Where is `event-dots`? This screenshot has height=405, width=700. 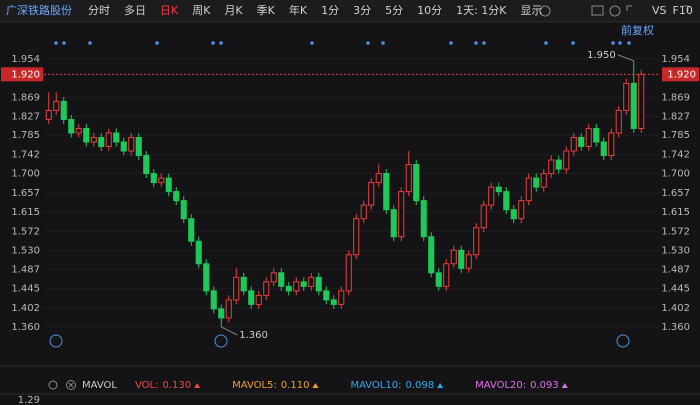
event-dots is located at coordinates (342, 43).